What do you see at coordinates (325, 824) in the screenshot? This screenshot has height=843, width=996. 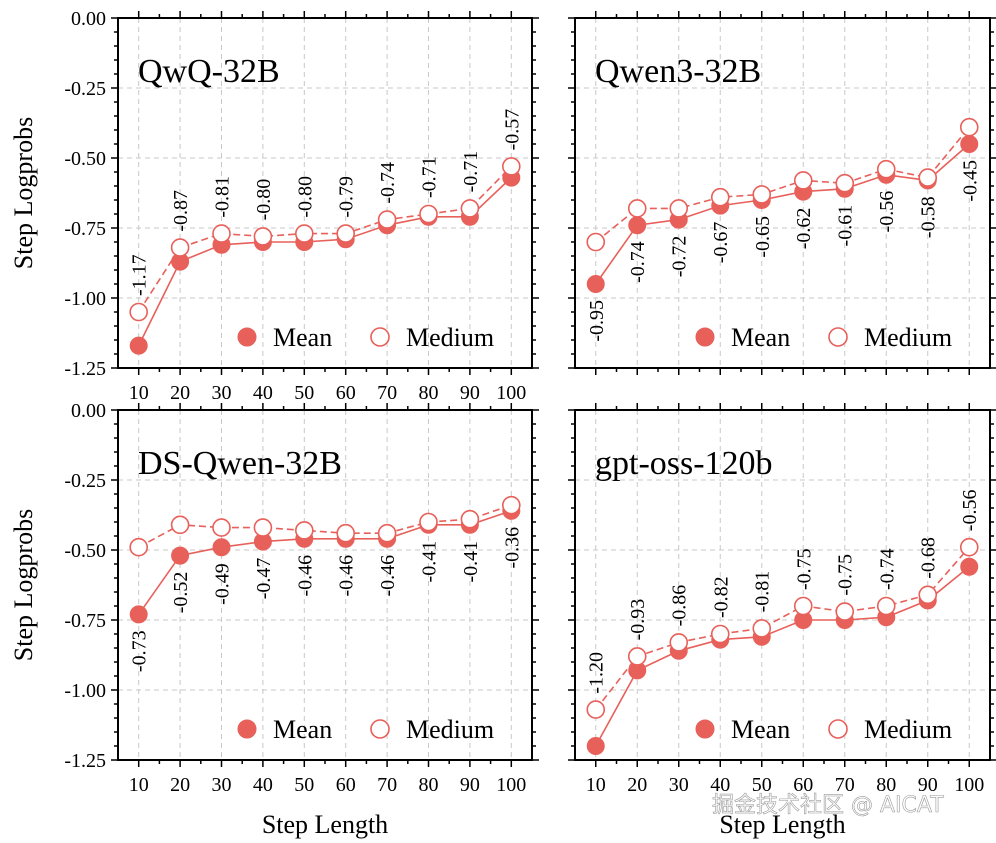 I see `x-axis-title: Step Length` at bounding box center [325, 824].